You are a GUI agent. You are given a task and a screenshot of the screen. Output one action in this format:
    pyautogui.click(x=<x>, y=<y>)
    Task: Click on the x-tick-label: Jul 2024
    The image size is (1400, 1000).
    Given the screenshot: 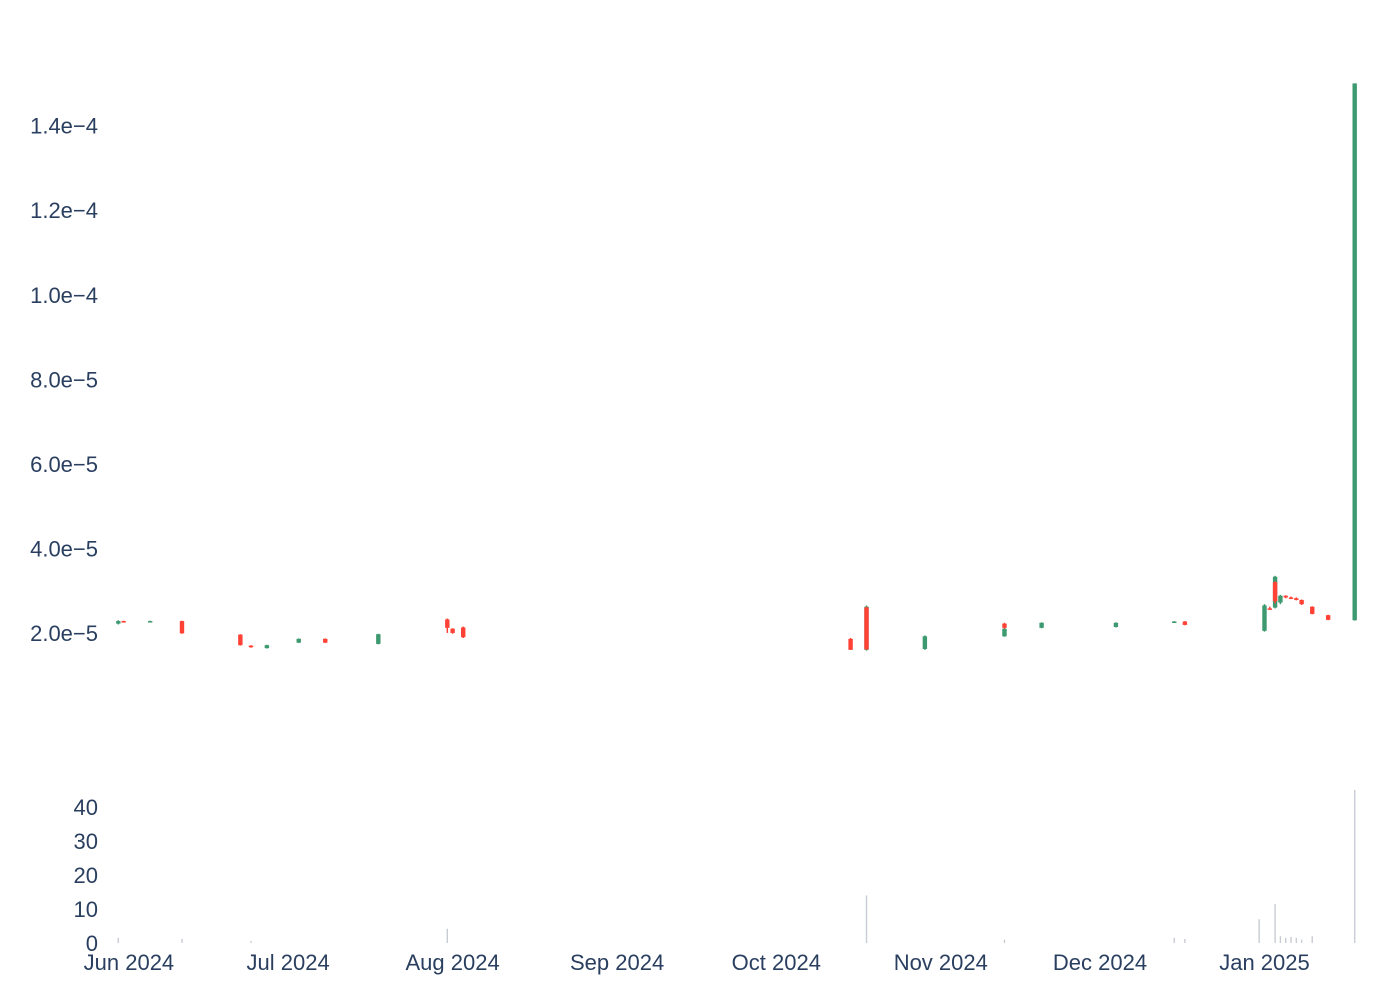 What is the action you would take?
    pyautogui.click(x=288, y=962)
    